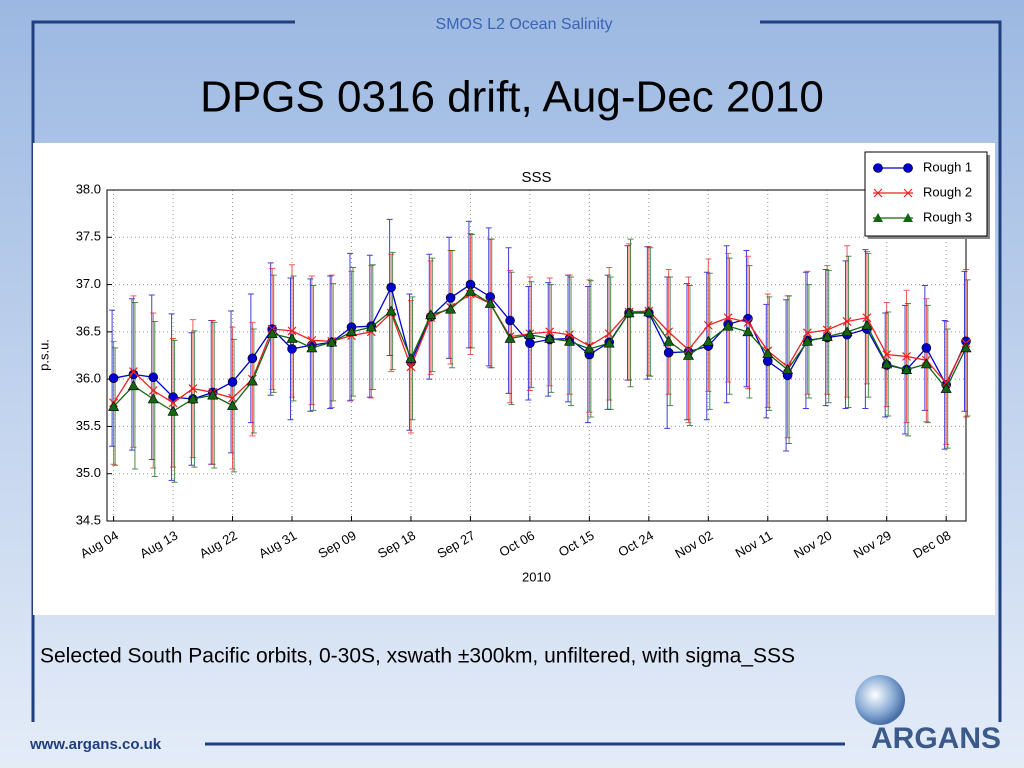  Describe the element at coordinates (88, 330) in the screenshot. I see `y-tick-label: 36.5` at that location.